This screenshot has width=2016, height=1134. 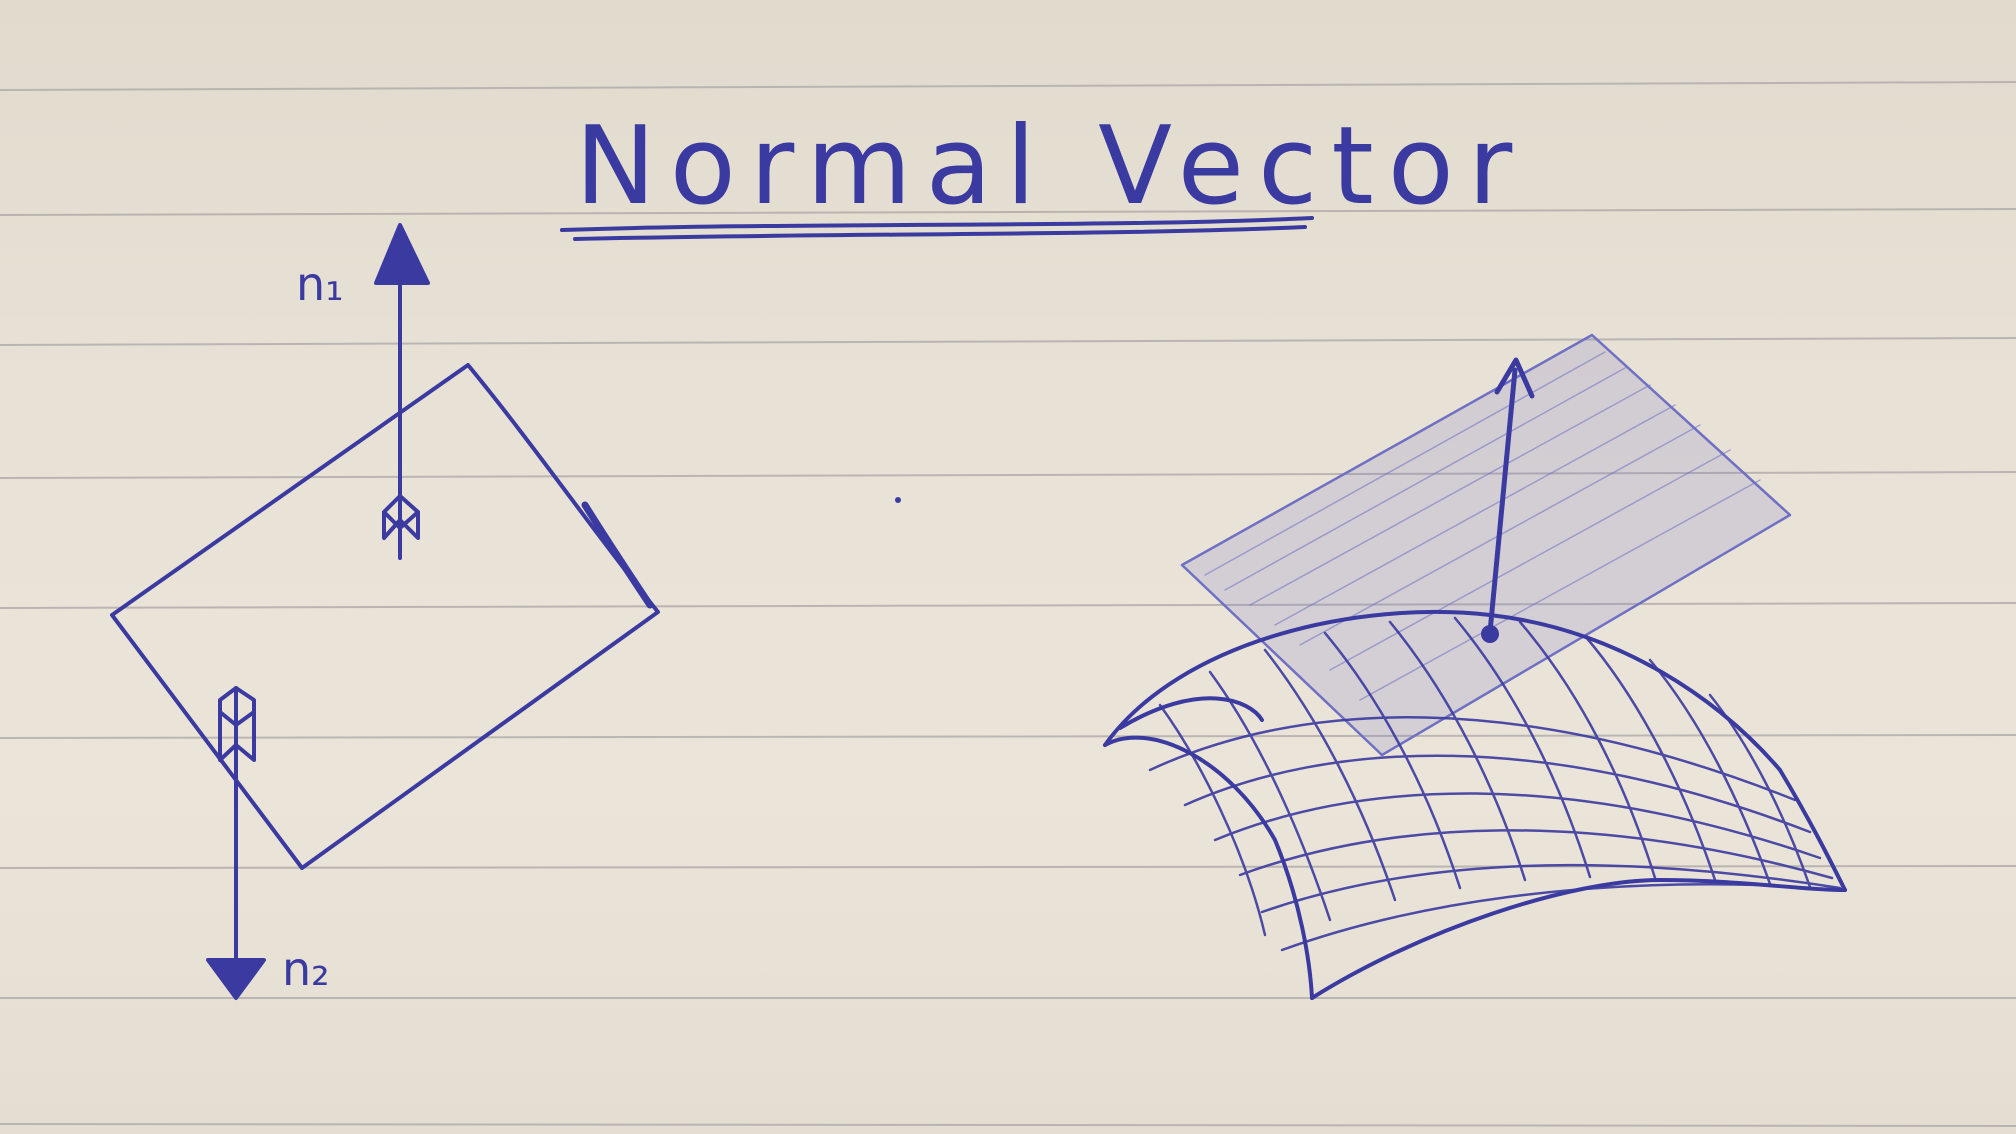 I want to click on label-n2: n₂, so click(x=306, y=969).